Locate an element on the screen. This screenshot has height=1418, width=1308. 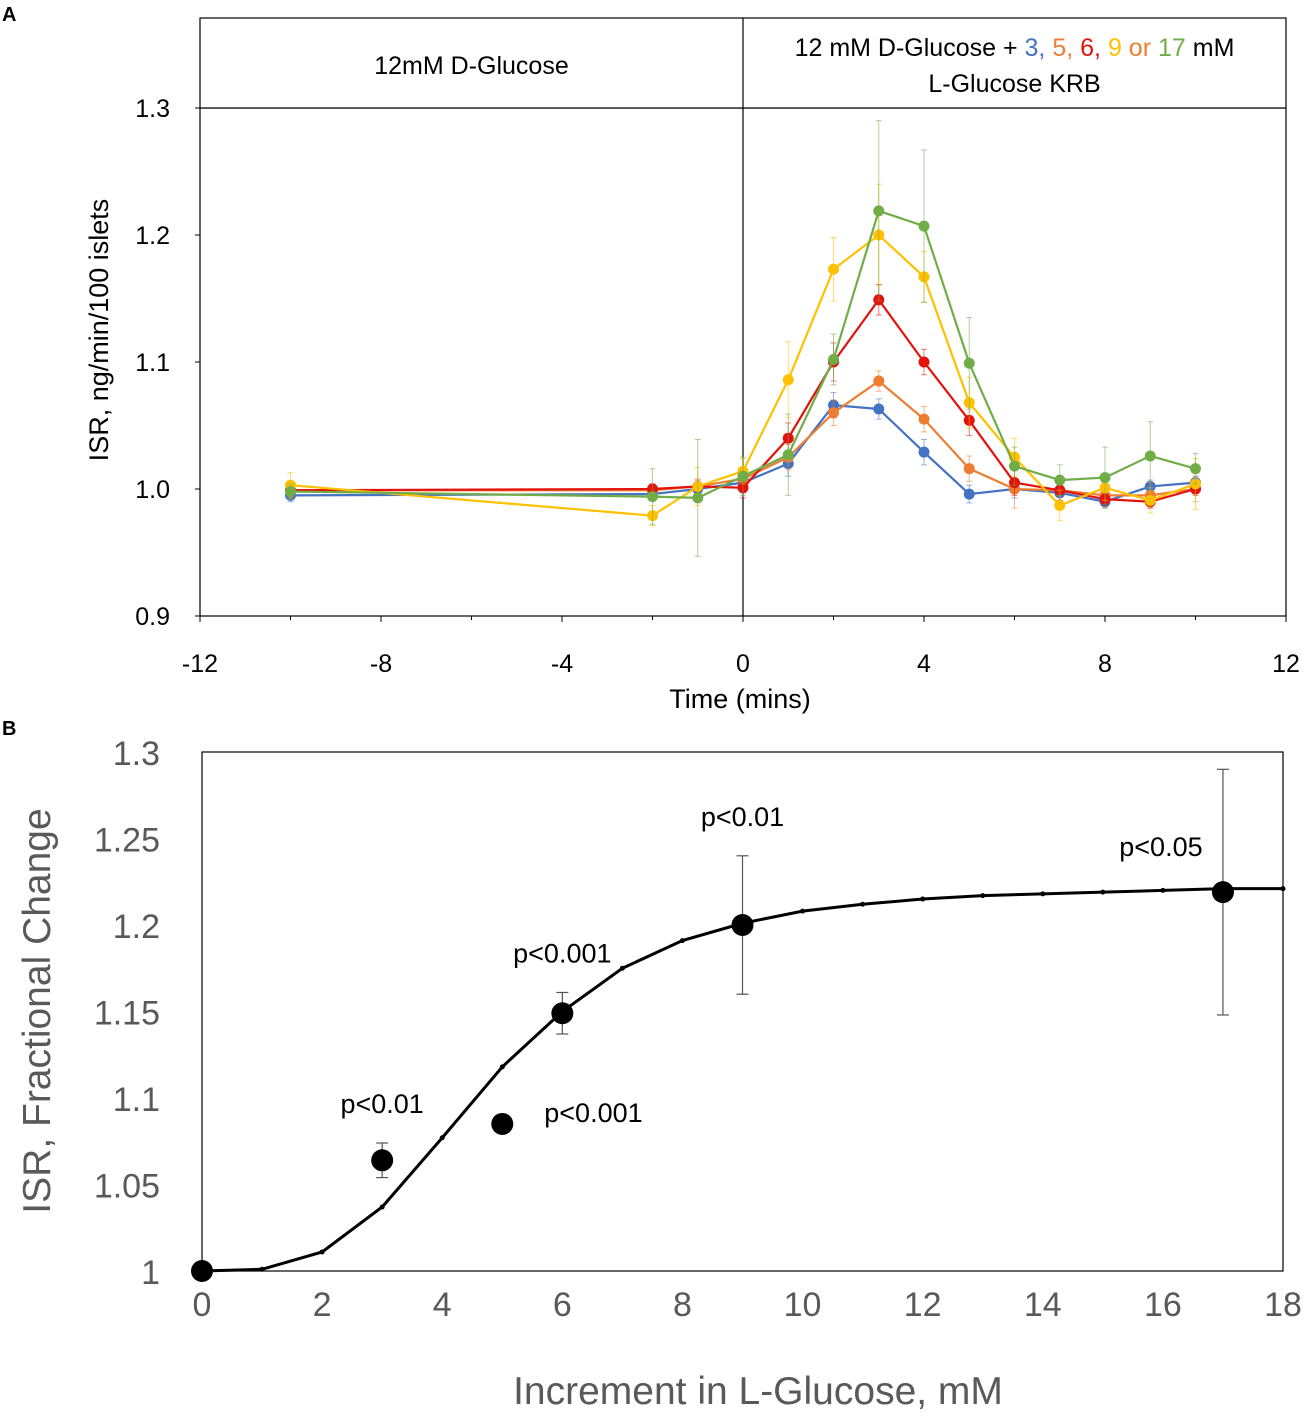
y-tick-label-a: 0.9 is located at coordinates (152, 617).